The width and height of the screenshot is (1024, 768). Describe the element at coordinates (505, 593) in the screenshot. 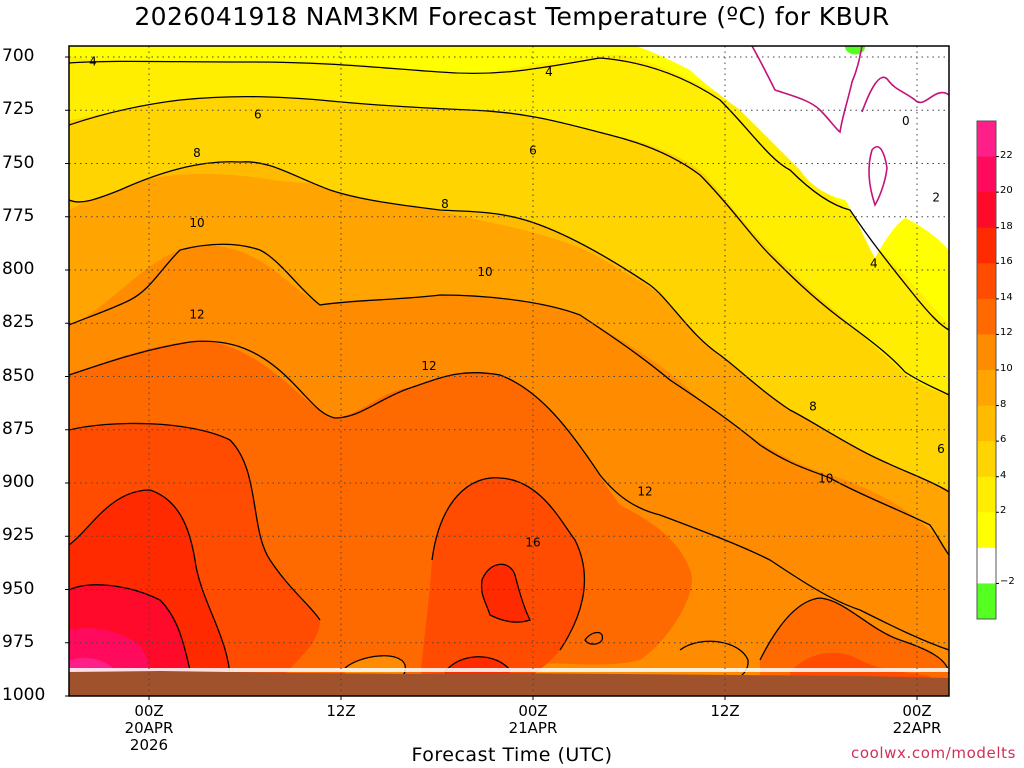

I see `band-16-18-b` at that location.